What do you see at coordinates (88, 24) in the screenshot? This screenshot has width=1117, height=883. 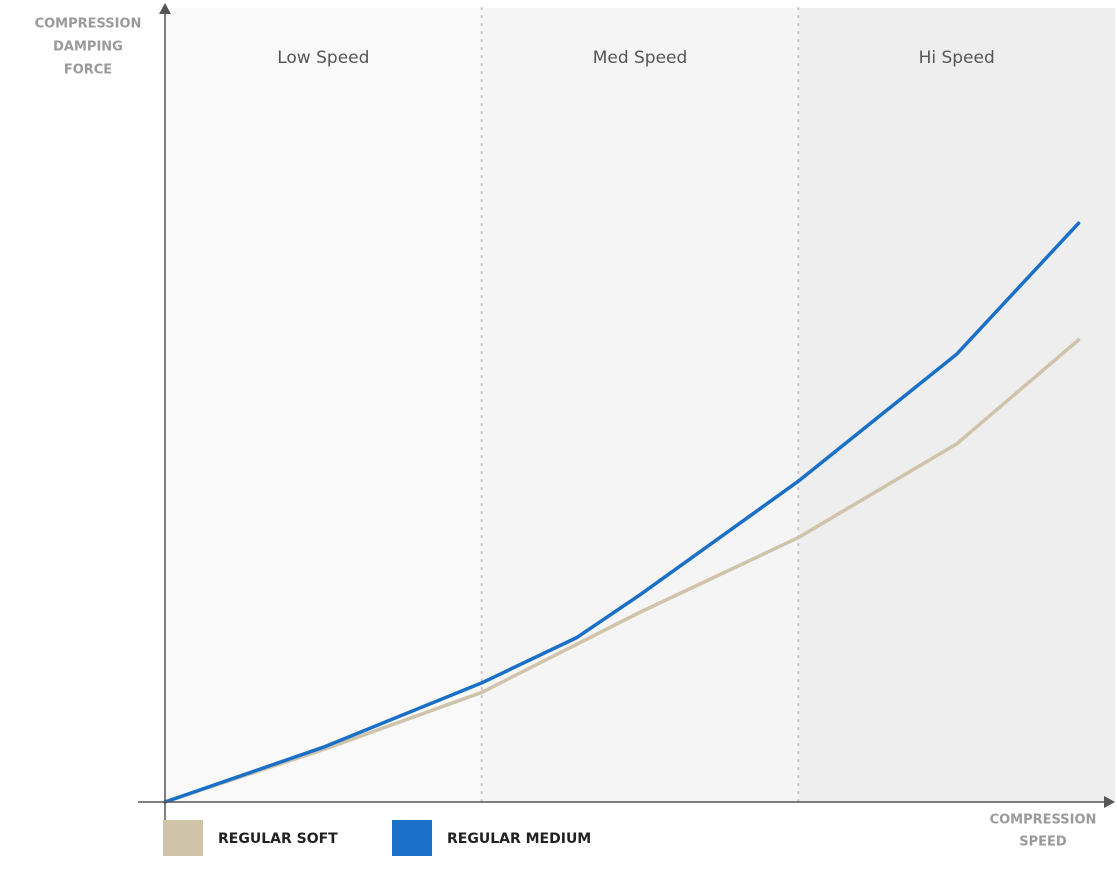 I see `y-axis-label: COMPRESSION` at bounding box center [88, 24].